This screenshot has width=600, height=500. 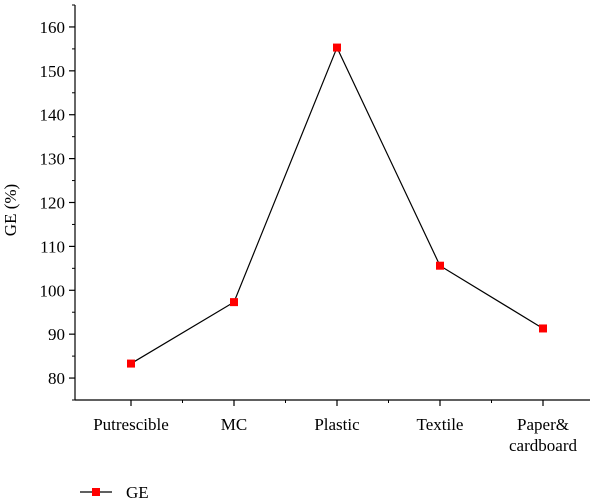 What do you see at coordinates (53, 27) in the screenshot?
I see `y-tick-label: 160` at bounding box center [53, 27].